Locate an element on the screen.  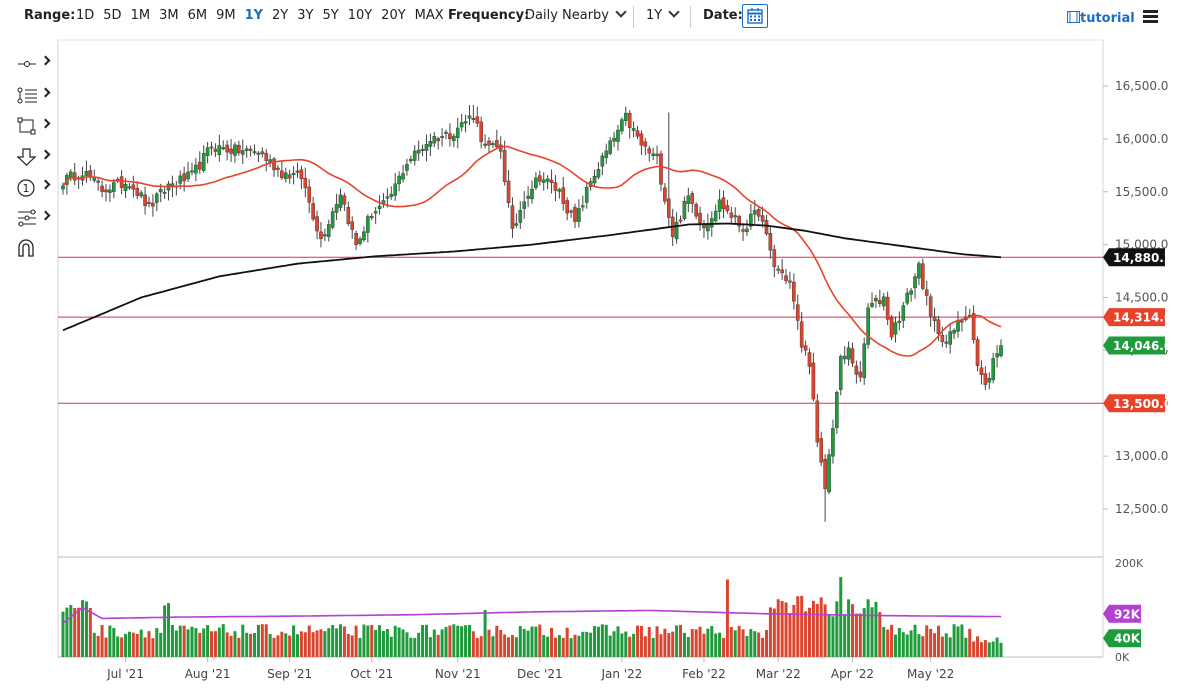
range-button-1d: 1D is located at coordinates (85, 15).